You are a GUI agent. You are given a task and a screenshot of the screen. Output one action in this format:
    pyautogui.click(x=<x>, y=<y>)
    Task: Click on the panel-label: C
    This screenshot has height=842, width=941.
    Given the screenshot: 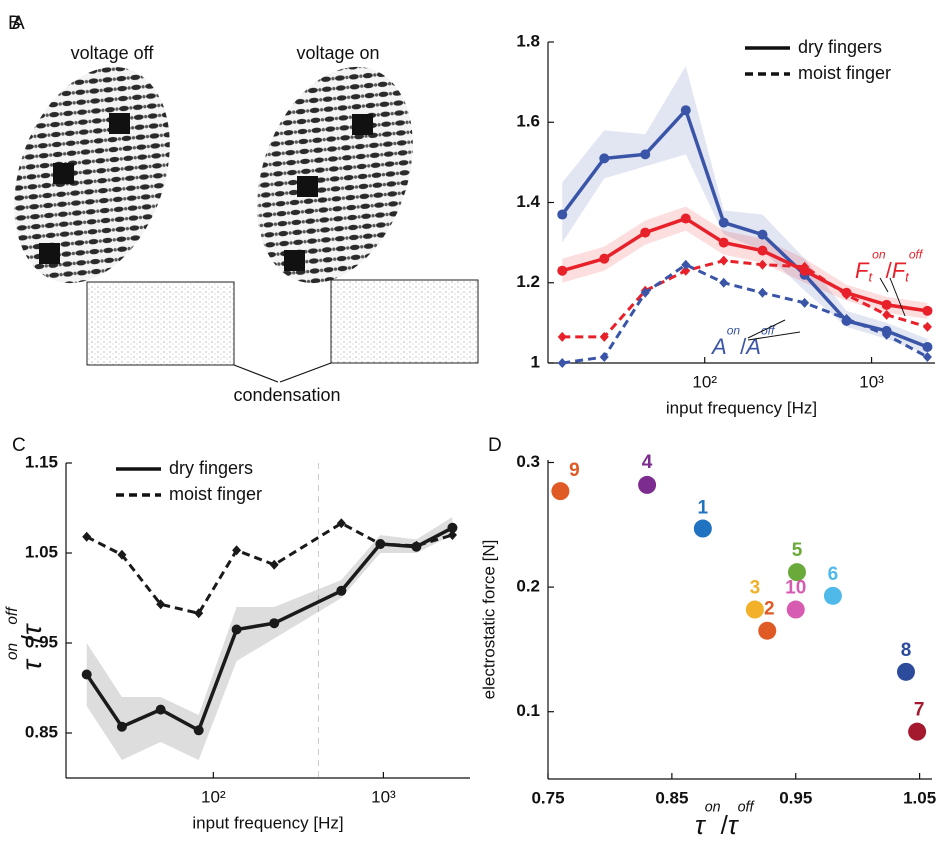 What is the action you would take?
    pyautogui.click(x=19, y=445)
    